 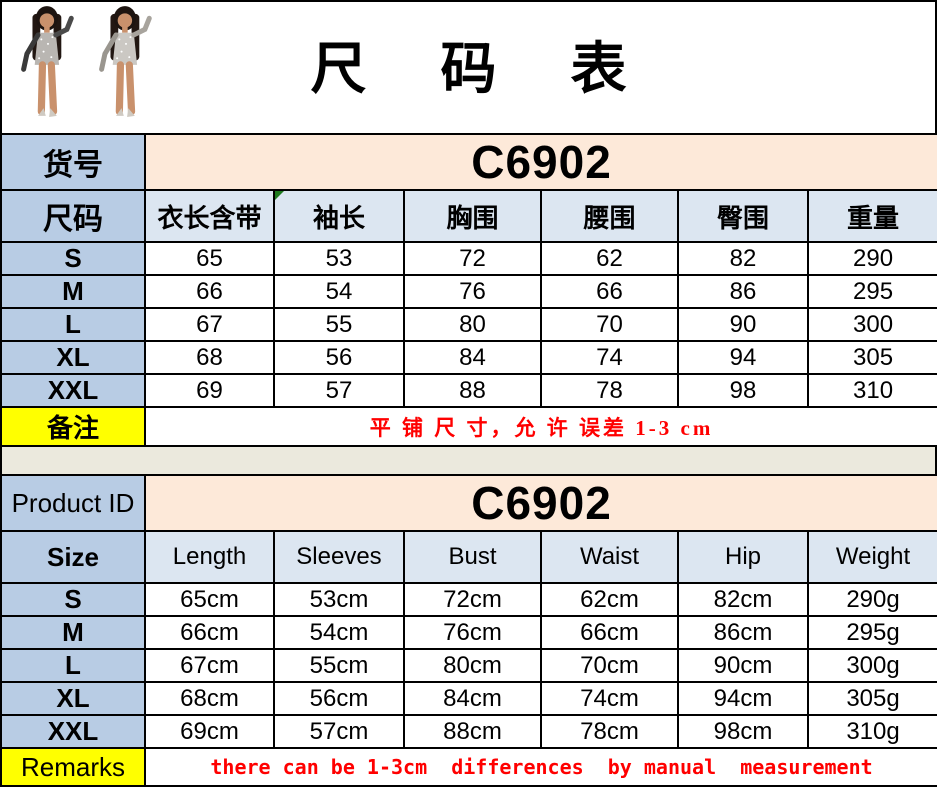 What do you see at coordinates (743, 698) in the screenshot?
I see `value-cell: 94cm` at bounding box center [743, 698].